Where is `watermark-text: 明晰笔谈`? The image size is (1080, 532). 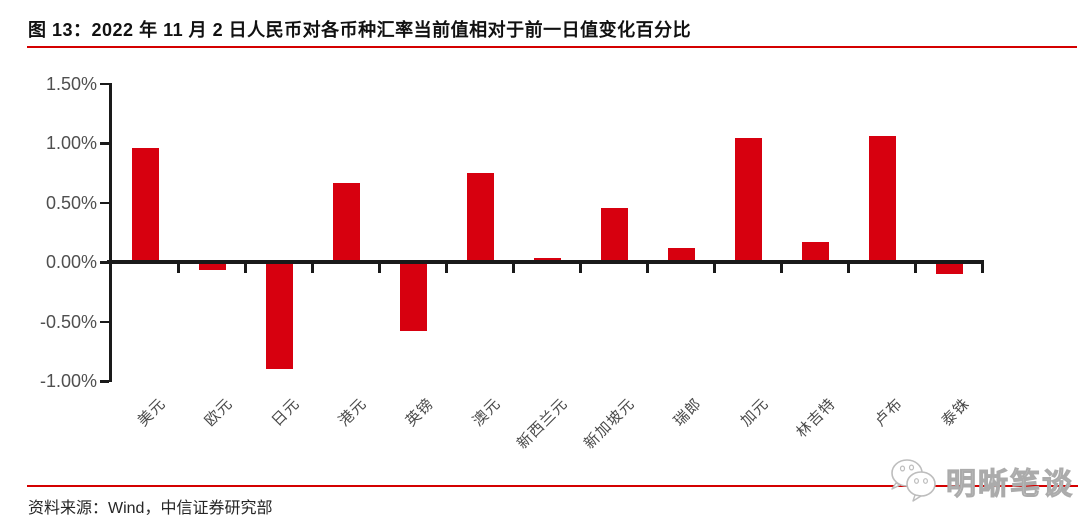
watermark-text: 明晰笔谈 is located at coordinates (1010, 485).